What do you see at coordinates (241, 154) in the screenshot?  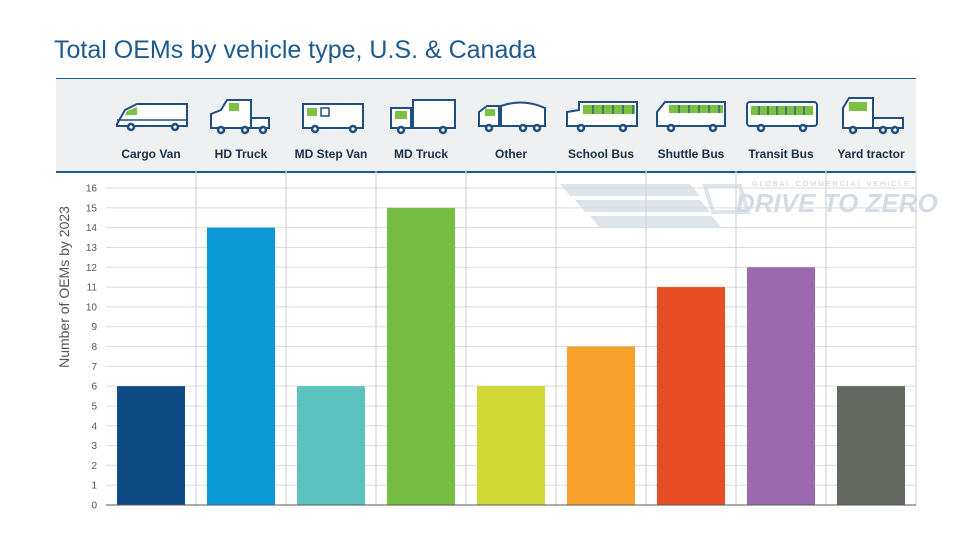 I see `category-label: HD Truck` at bounding box center [241, 154].